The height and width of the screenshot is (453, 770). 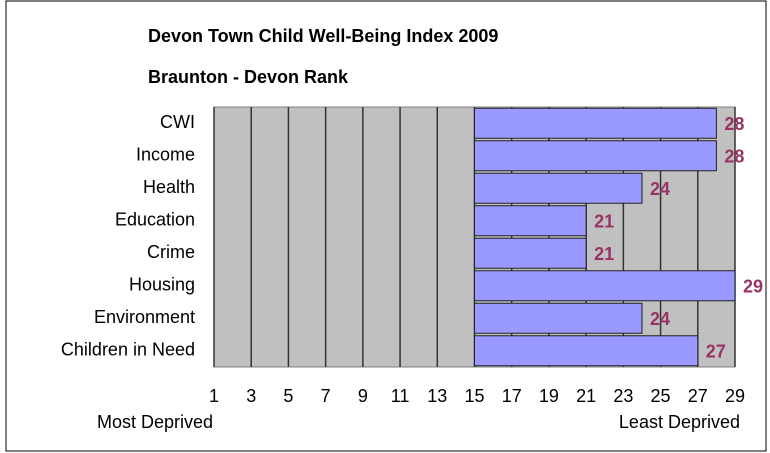 What do you see at coordinates (169, 187) in the screenshot?
I see `y-tick-label: Health` at bounding box center [169, 187].